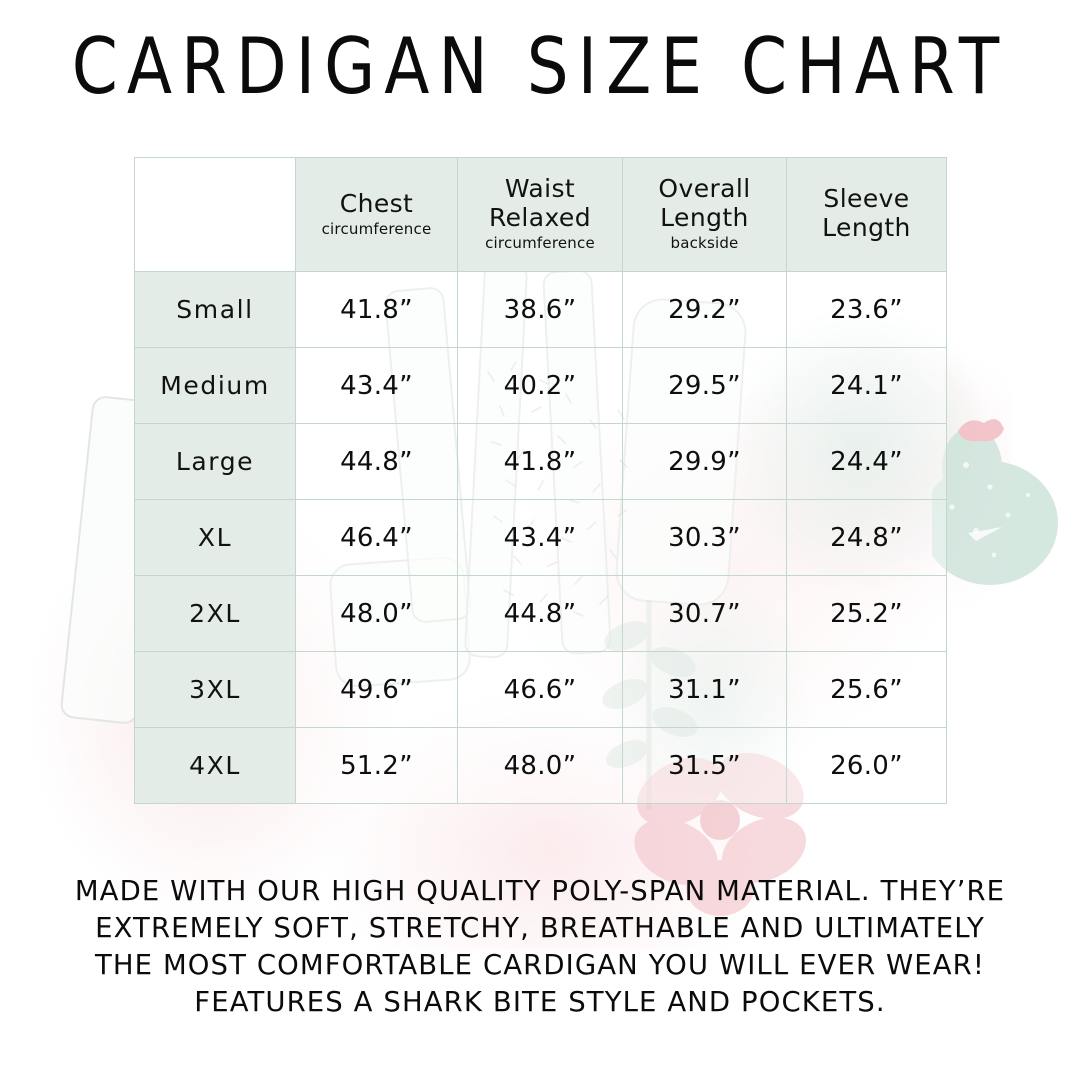 The image size is (1080, 1080). Describe the element at coordinates (376, 613) in the screenshot. I see `cell-2xl-chest: 48.0”` at that location.